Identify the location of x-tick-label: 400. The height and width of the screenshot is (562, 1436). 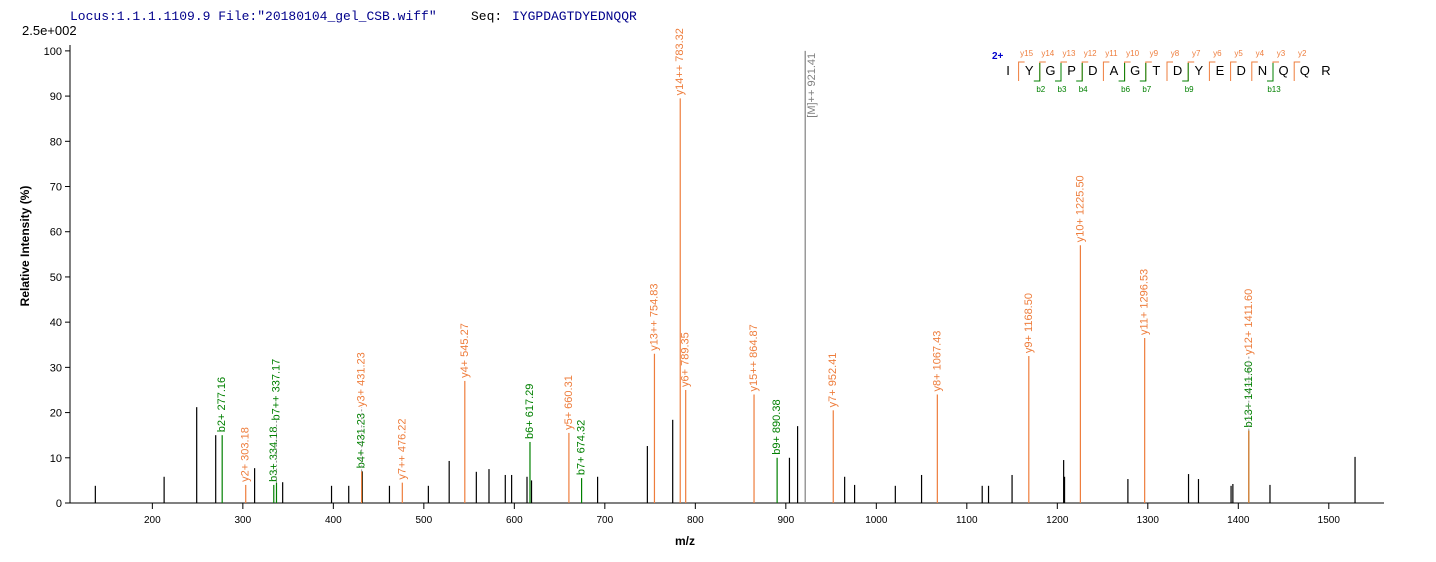
(333, 520).